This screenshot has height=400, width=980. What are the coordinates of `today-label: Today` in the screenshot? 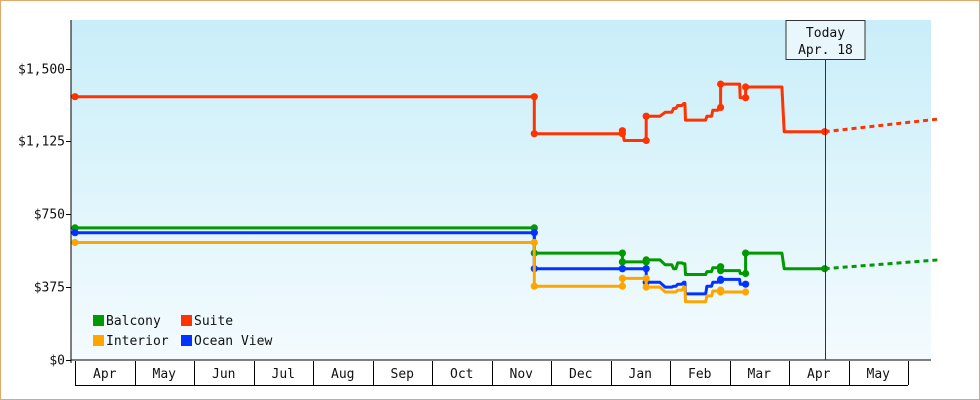 It's located at (825, 33).